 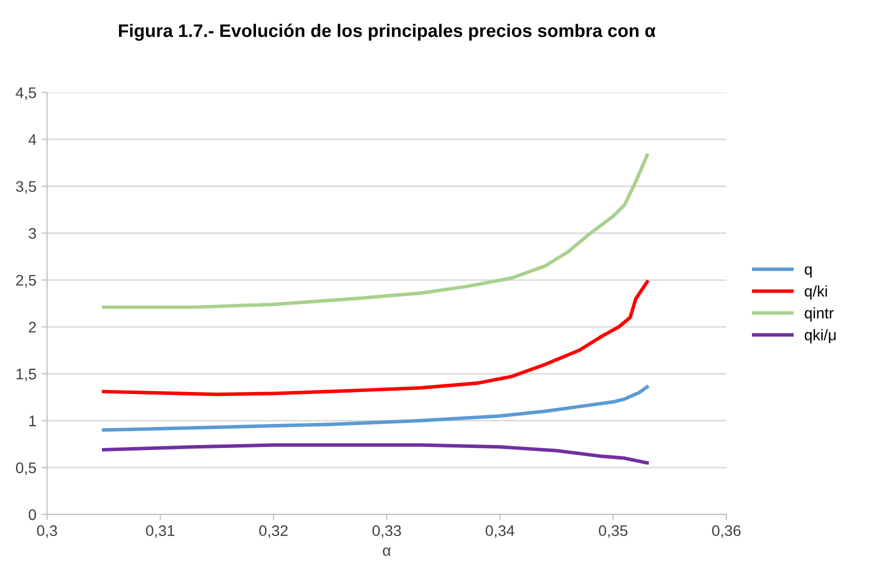 I want to click on y-tick-label: 0,5, so click(x=26, y=469).